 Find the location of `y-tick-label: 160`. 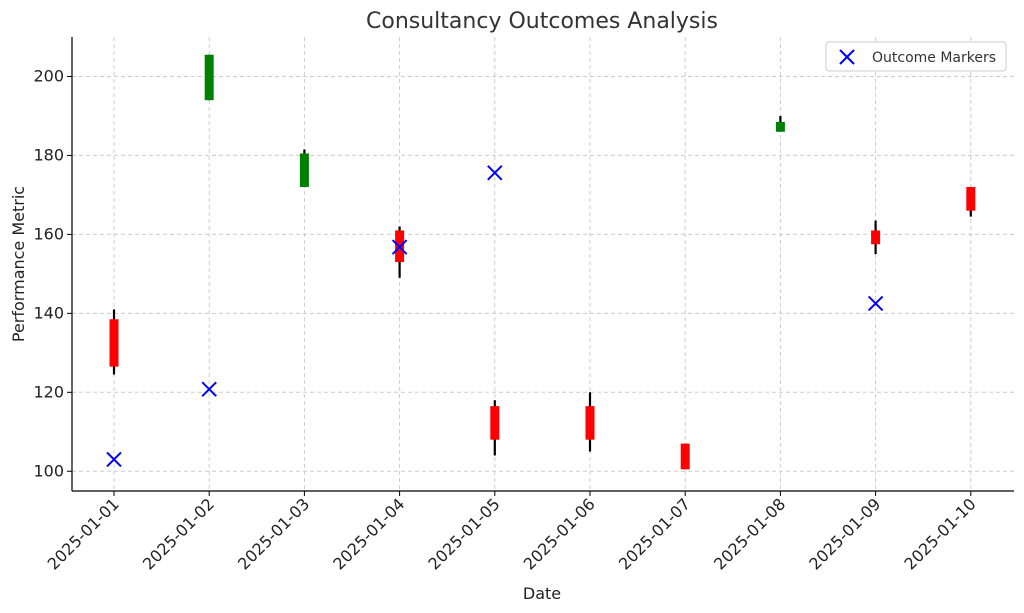

y-tick-label: 160 is located at coordinates (48, 233).